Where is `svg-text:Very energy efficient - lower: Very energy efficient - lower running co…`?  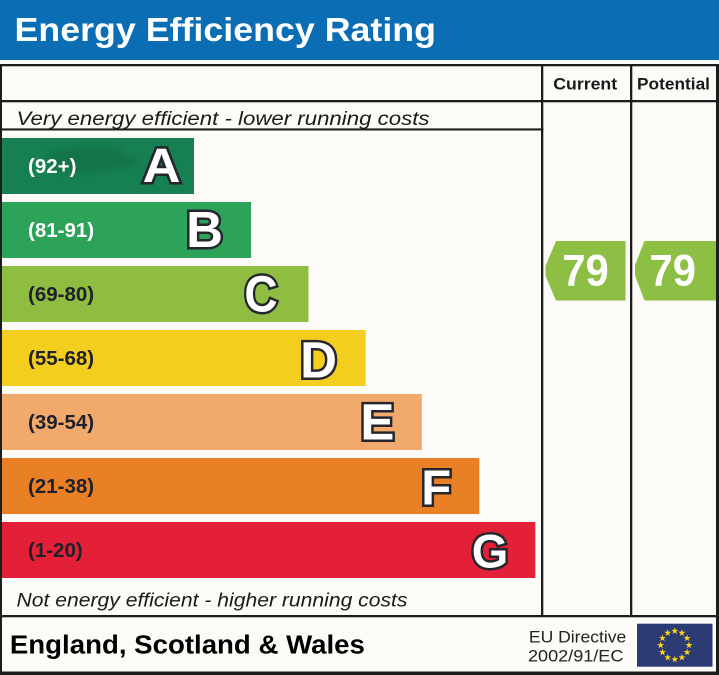
svg-text:Very energy efficient - lower: Very energy efficient - lower running co… is located at coordinates (223, 119).